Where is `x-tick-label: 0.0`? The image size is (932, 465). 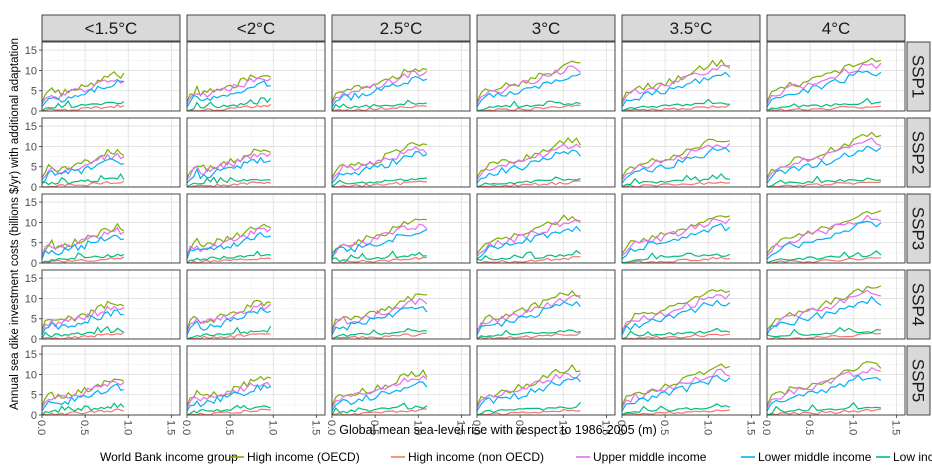
x-tick-label: 0.0 is located at coordinates (331, 427).